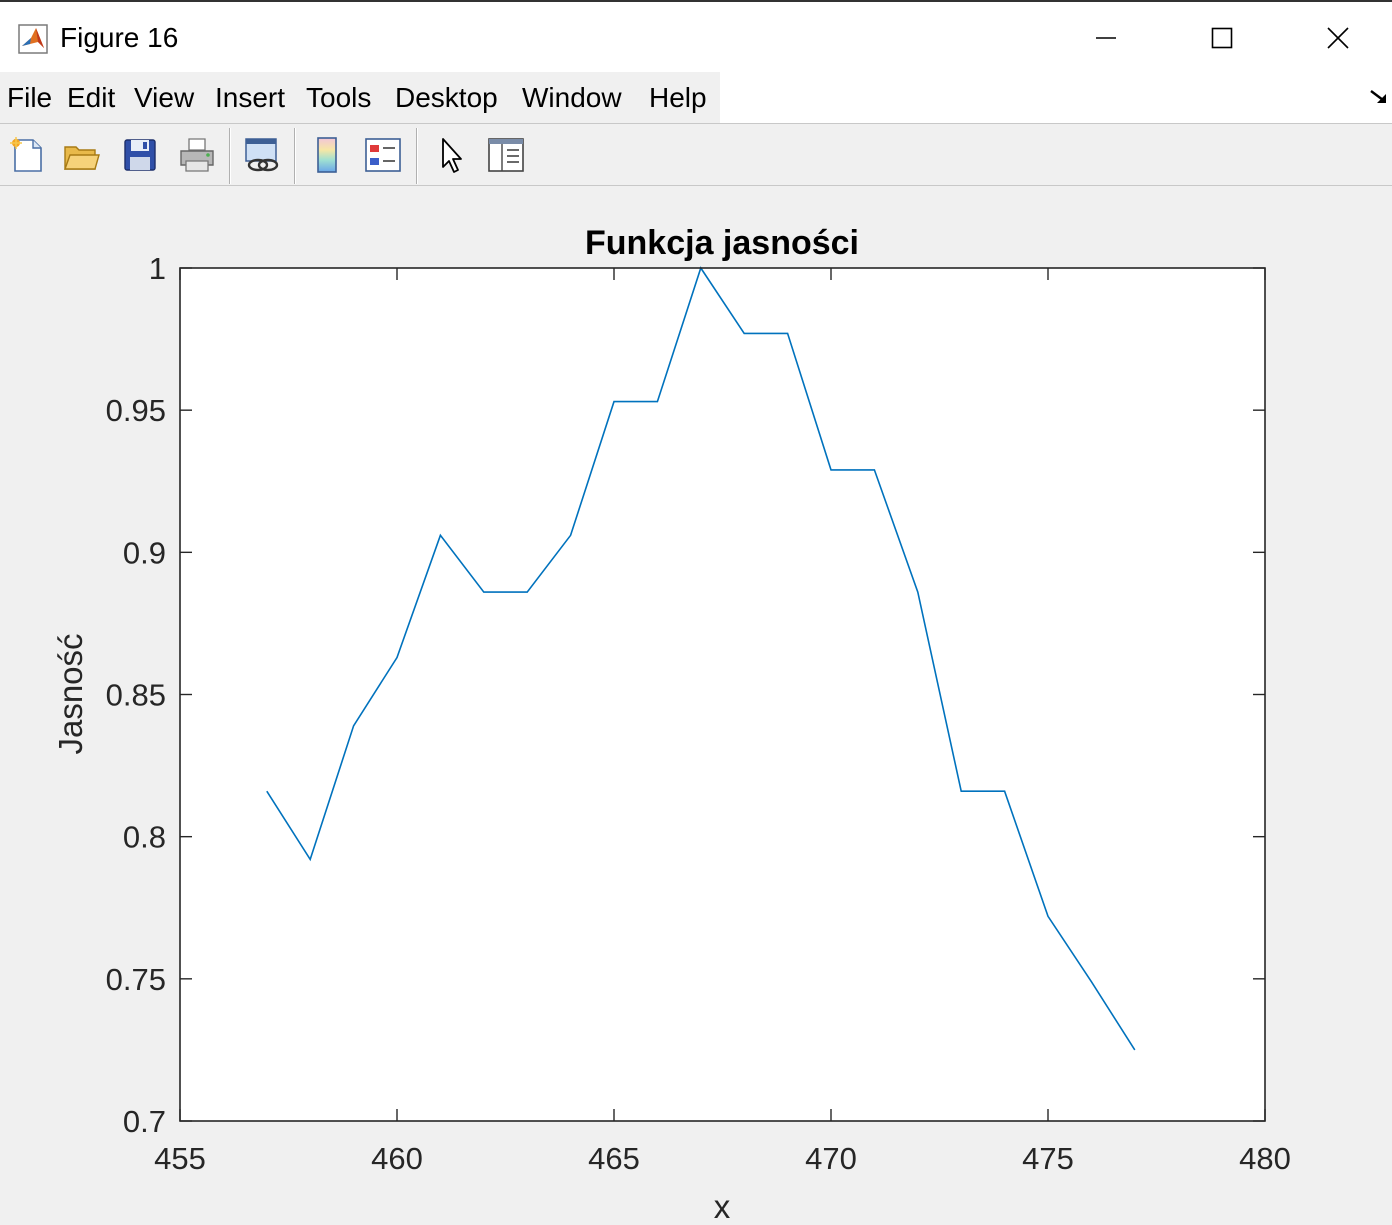 This screenshot has width=1392, height=1225. I want to click on x-axis-label: x, so click(722, 1206).